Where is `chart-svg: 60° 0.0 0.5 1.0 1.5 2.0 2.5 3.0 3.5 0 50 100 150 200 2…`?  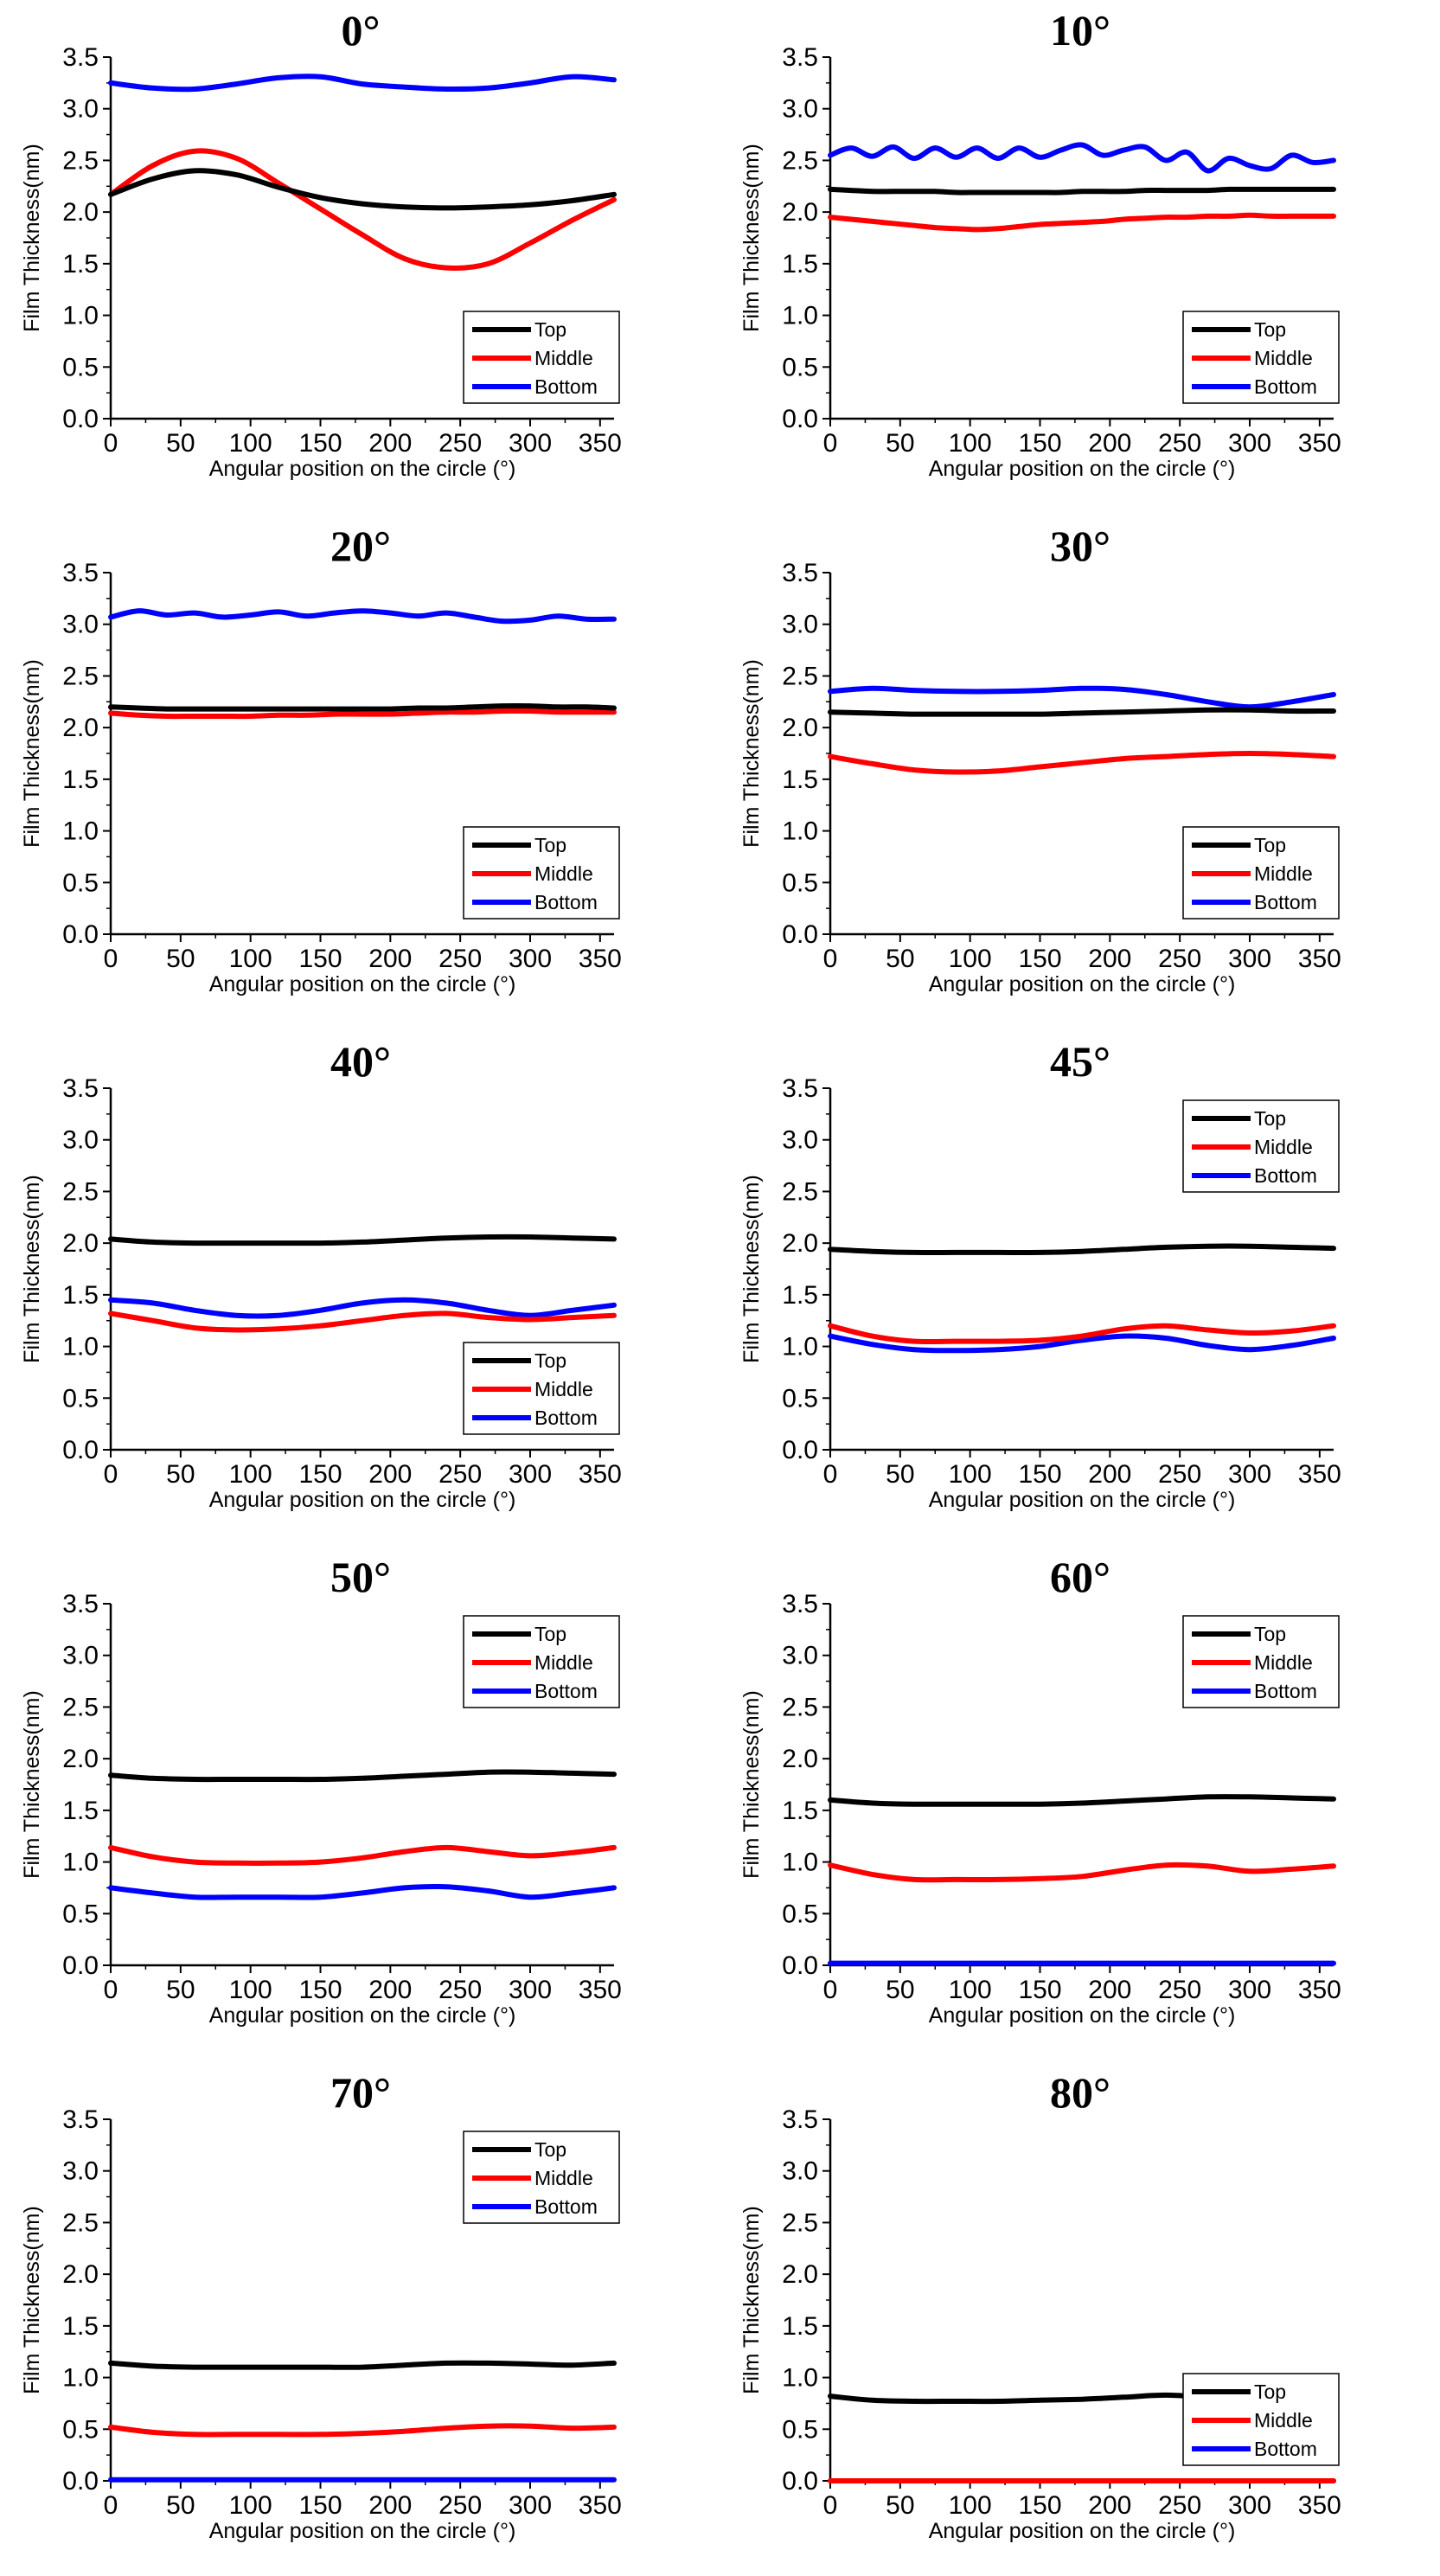 chart-svg: 60° 0.0 0.5 1.0 1.5 2.0 2.5 3.0 3.5 0 50 100 150 200 2… is located at coordinates (1040, 1790).